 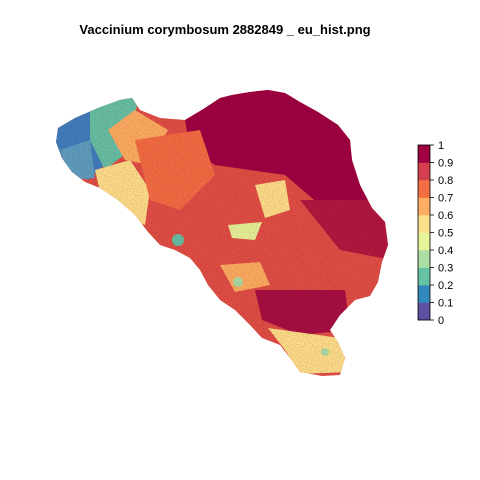 I want to click on legend-tick-label: 0.3, so click(x=445, y=269).